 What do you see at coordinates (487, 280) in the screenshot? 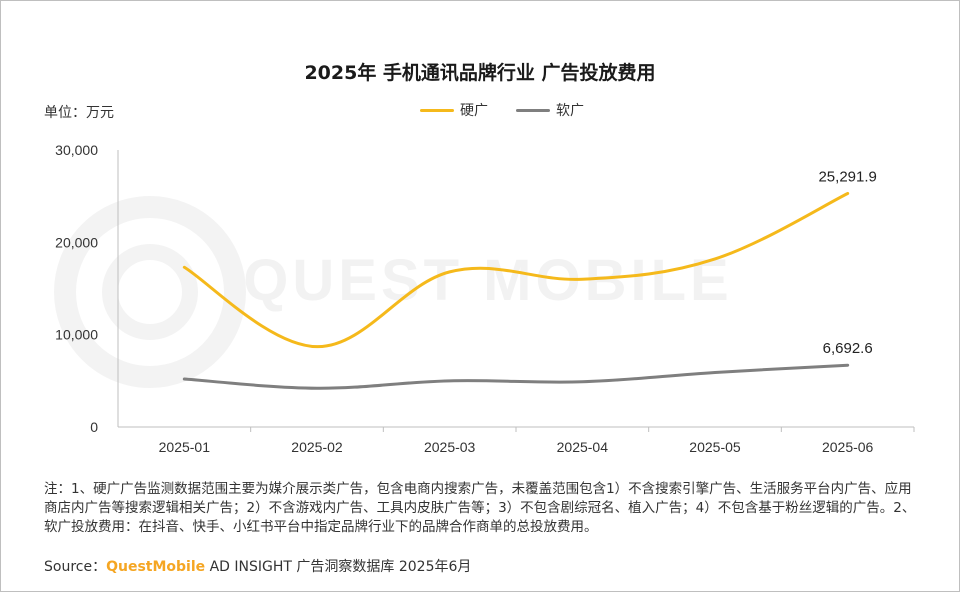
I see `watermark: QUEST MOBILE` at bounding box center [487, 280].